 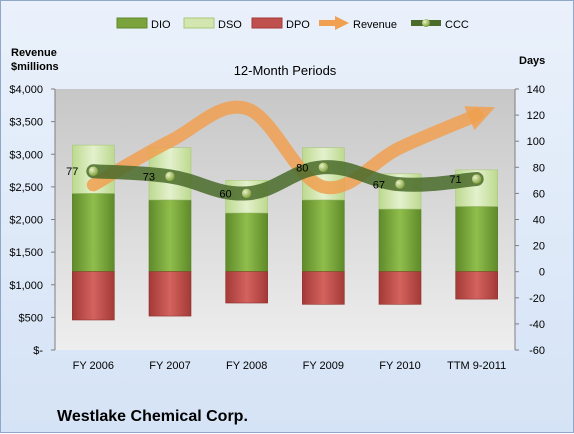 What do you see at coordinates (399, 366) in the screenshot?
I see `category-label-4: FY 2010` at bounding box center [399, 366].